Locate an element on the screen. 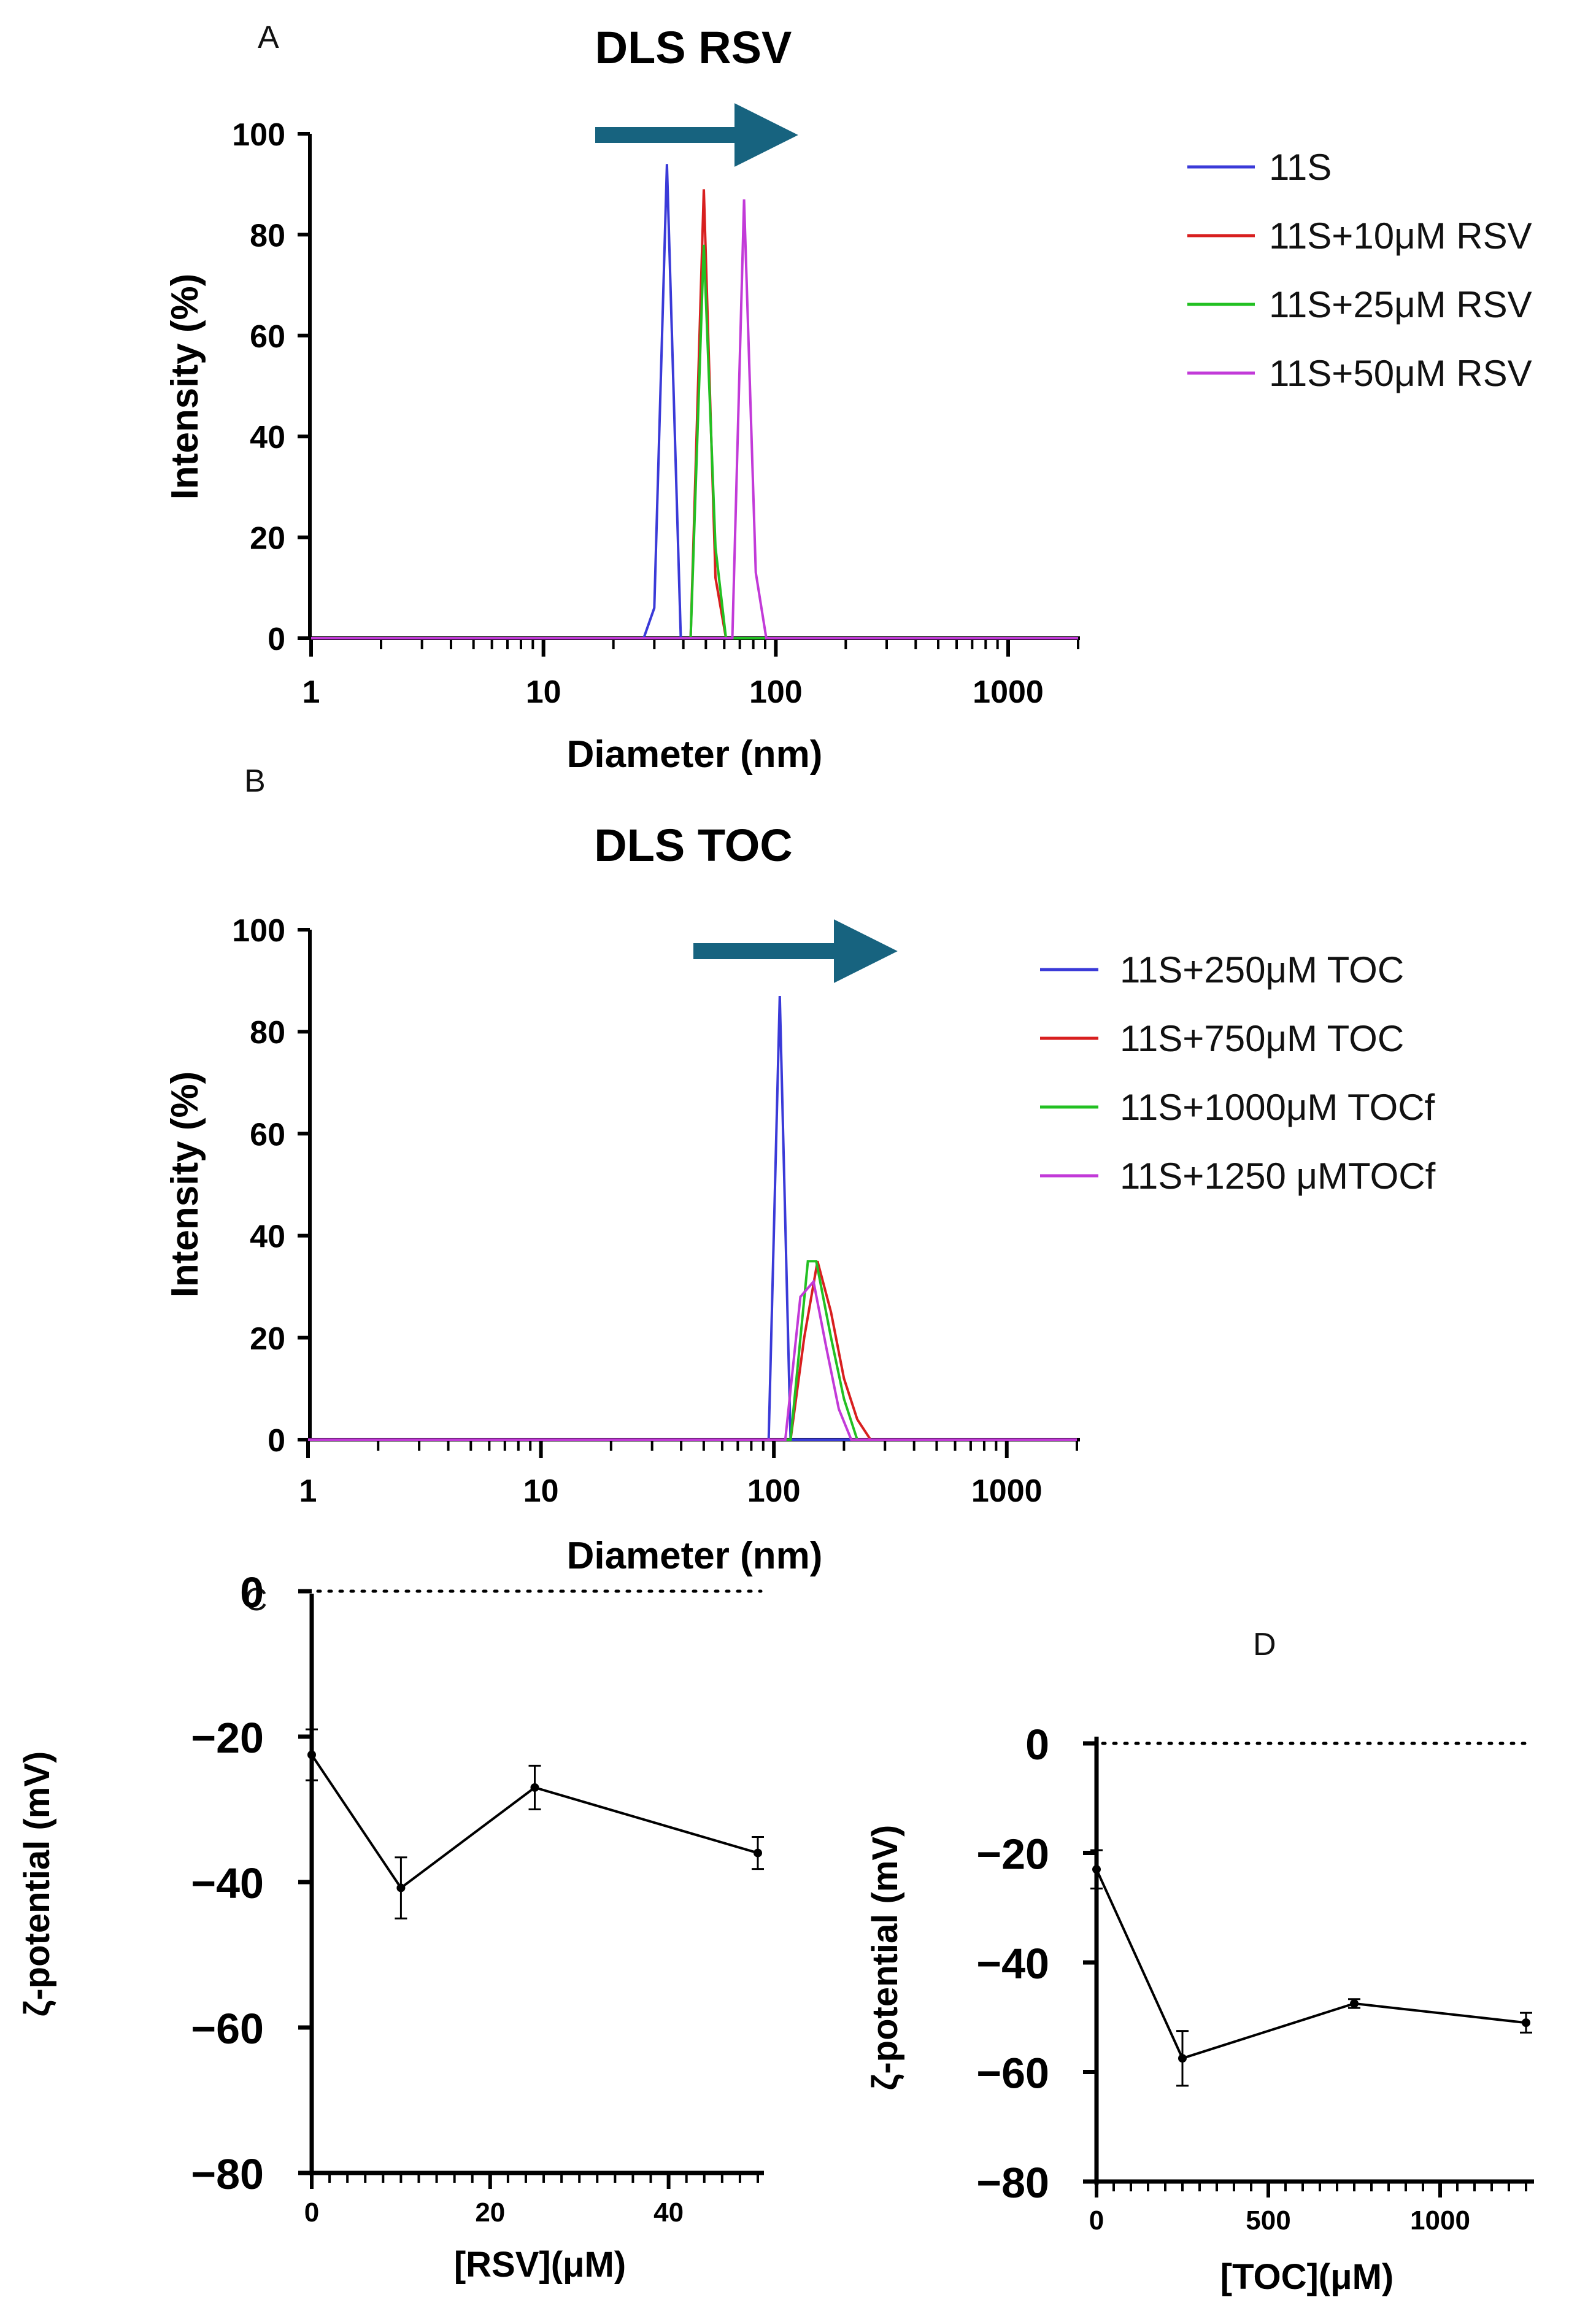  y-tick-label-d-3: −60 is located at coordinates (1013, 2073).